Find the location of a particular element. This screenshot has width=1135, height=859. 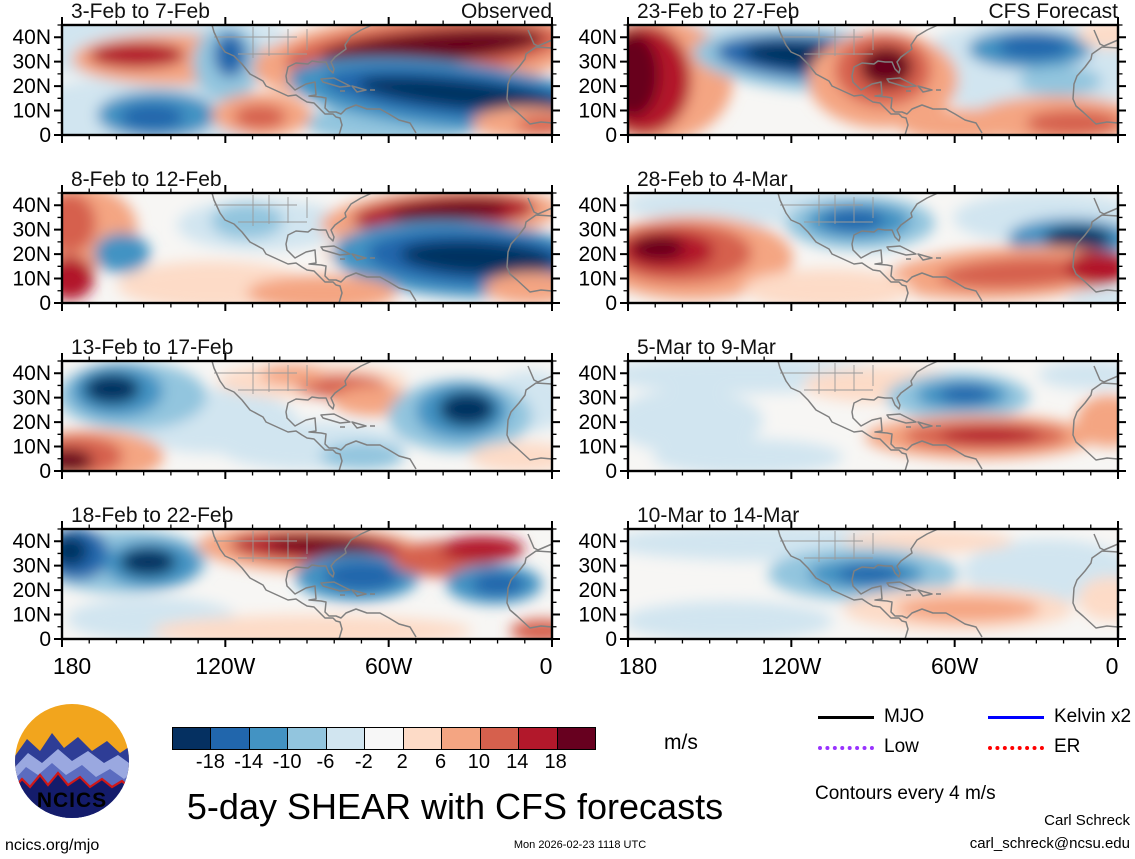

colorbar-tick-label: 6 is located at coordinates (440, 762).